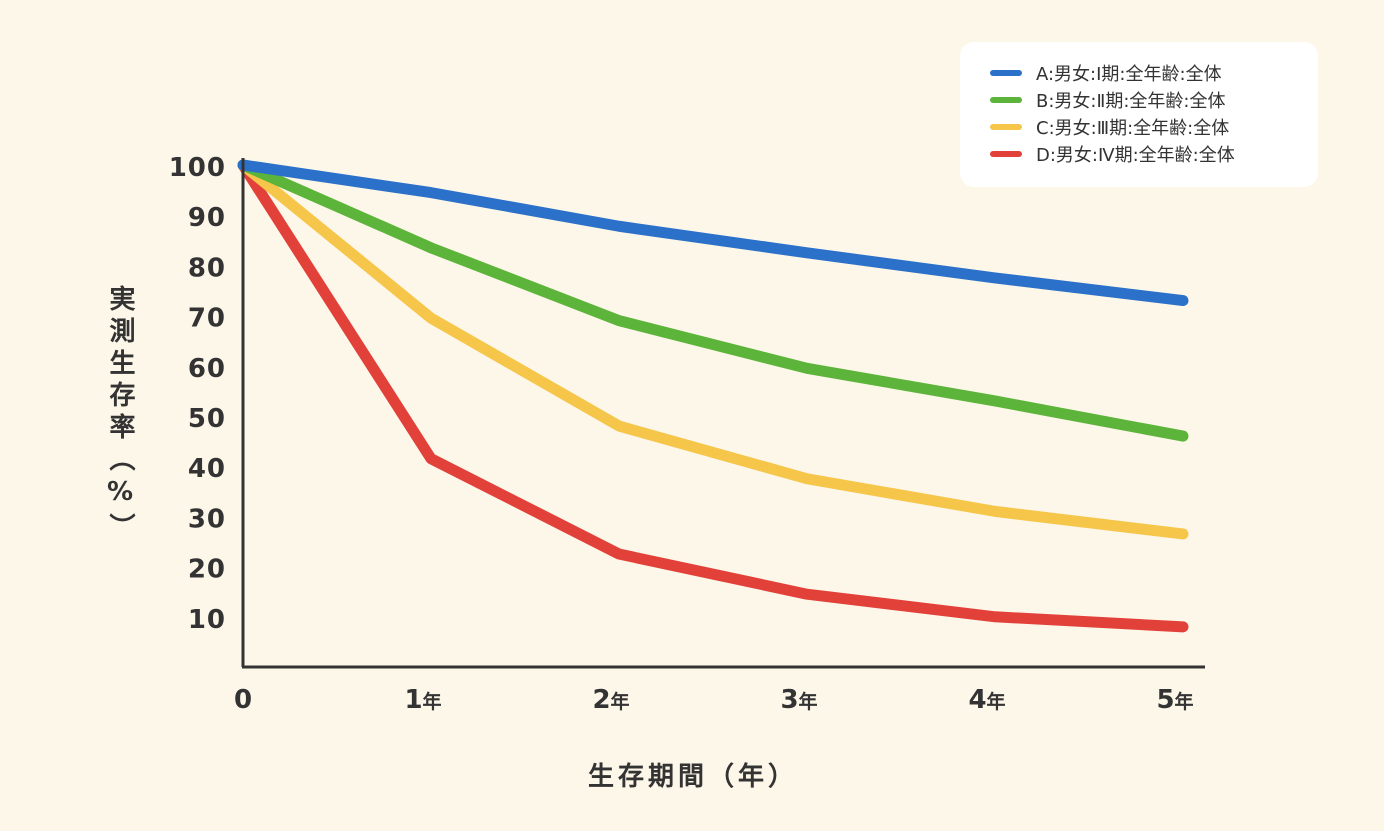 This screenshot has height=831, width=1384. I want to click on y-tick-label: 20, so click(207, 570).